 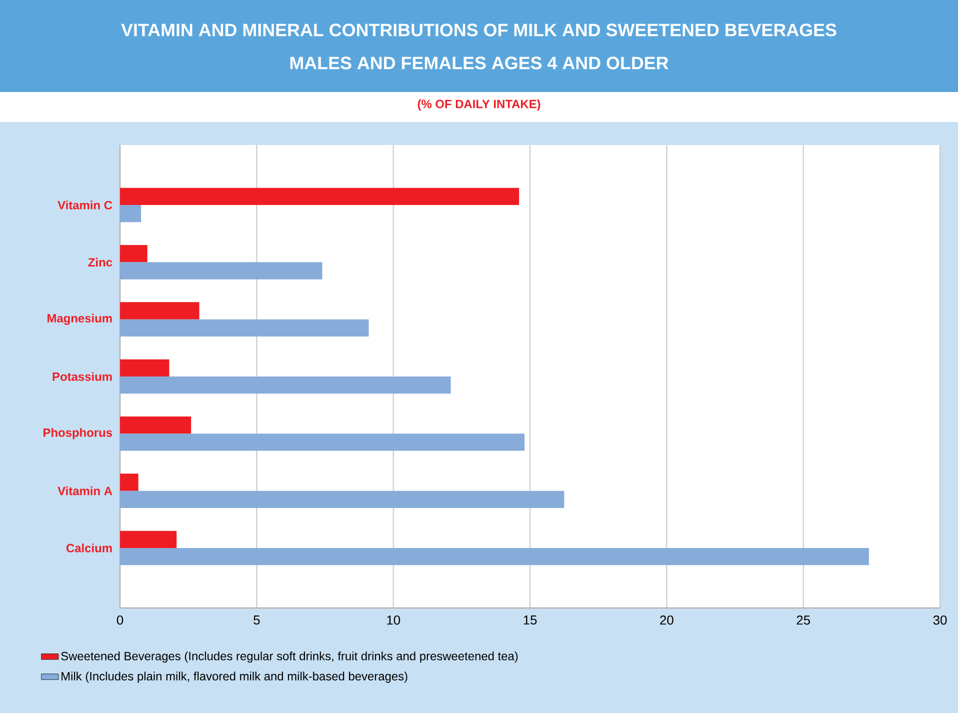 What do you see at coordinates (289, 657) in the screenshot?
I see `legend-label: Sweetened Beverages (Includes regular soft drinks, fruit drinks and presweetened tea)` at bounding box center [289, 657].